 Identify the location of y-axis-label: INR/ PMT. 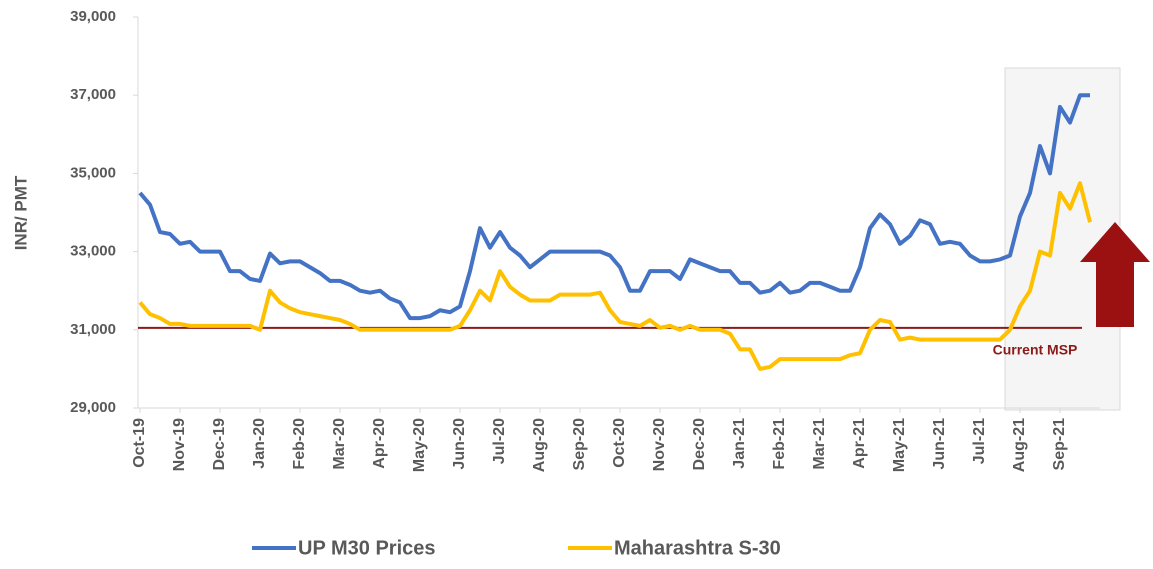
(20, 212).